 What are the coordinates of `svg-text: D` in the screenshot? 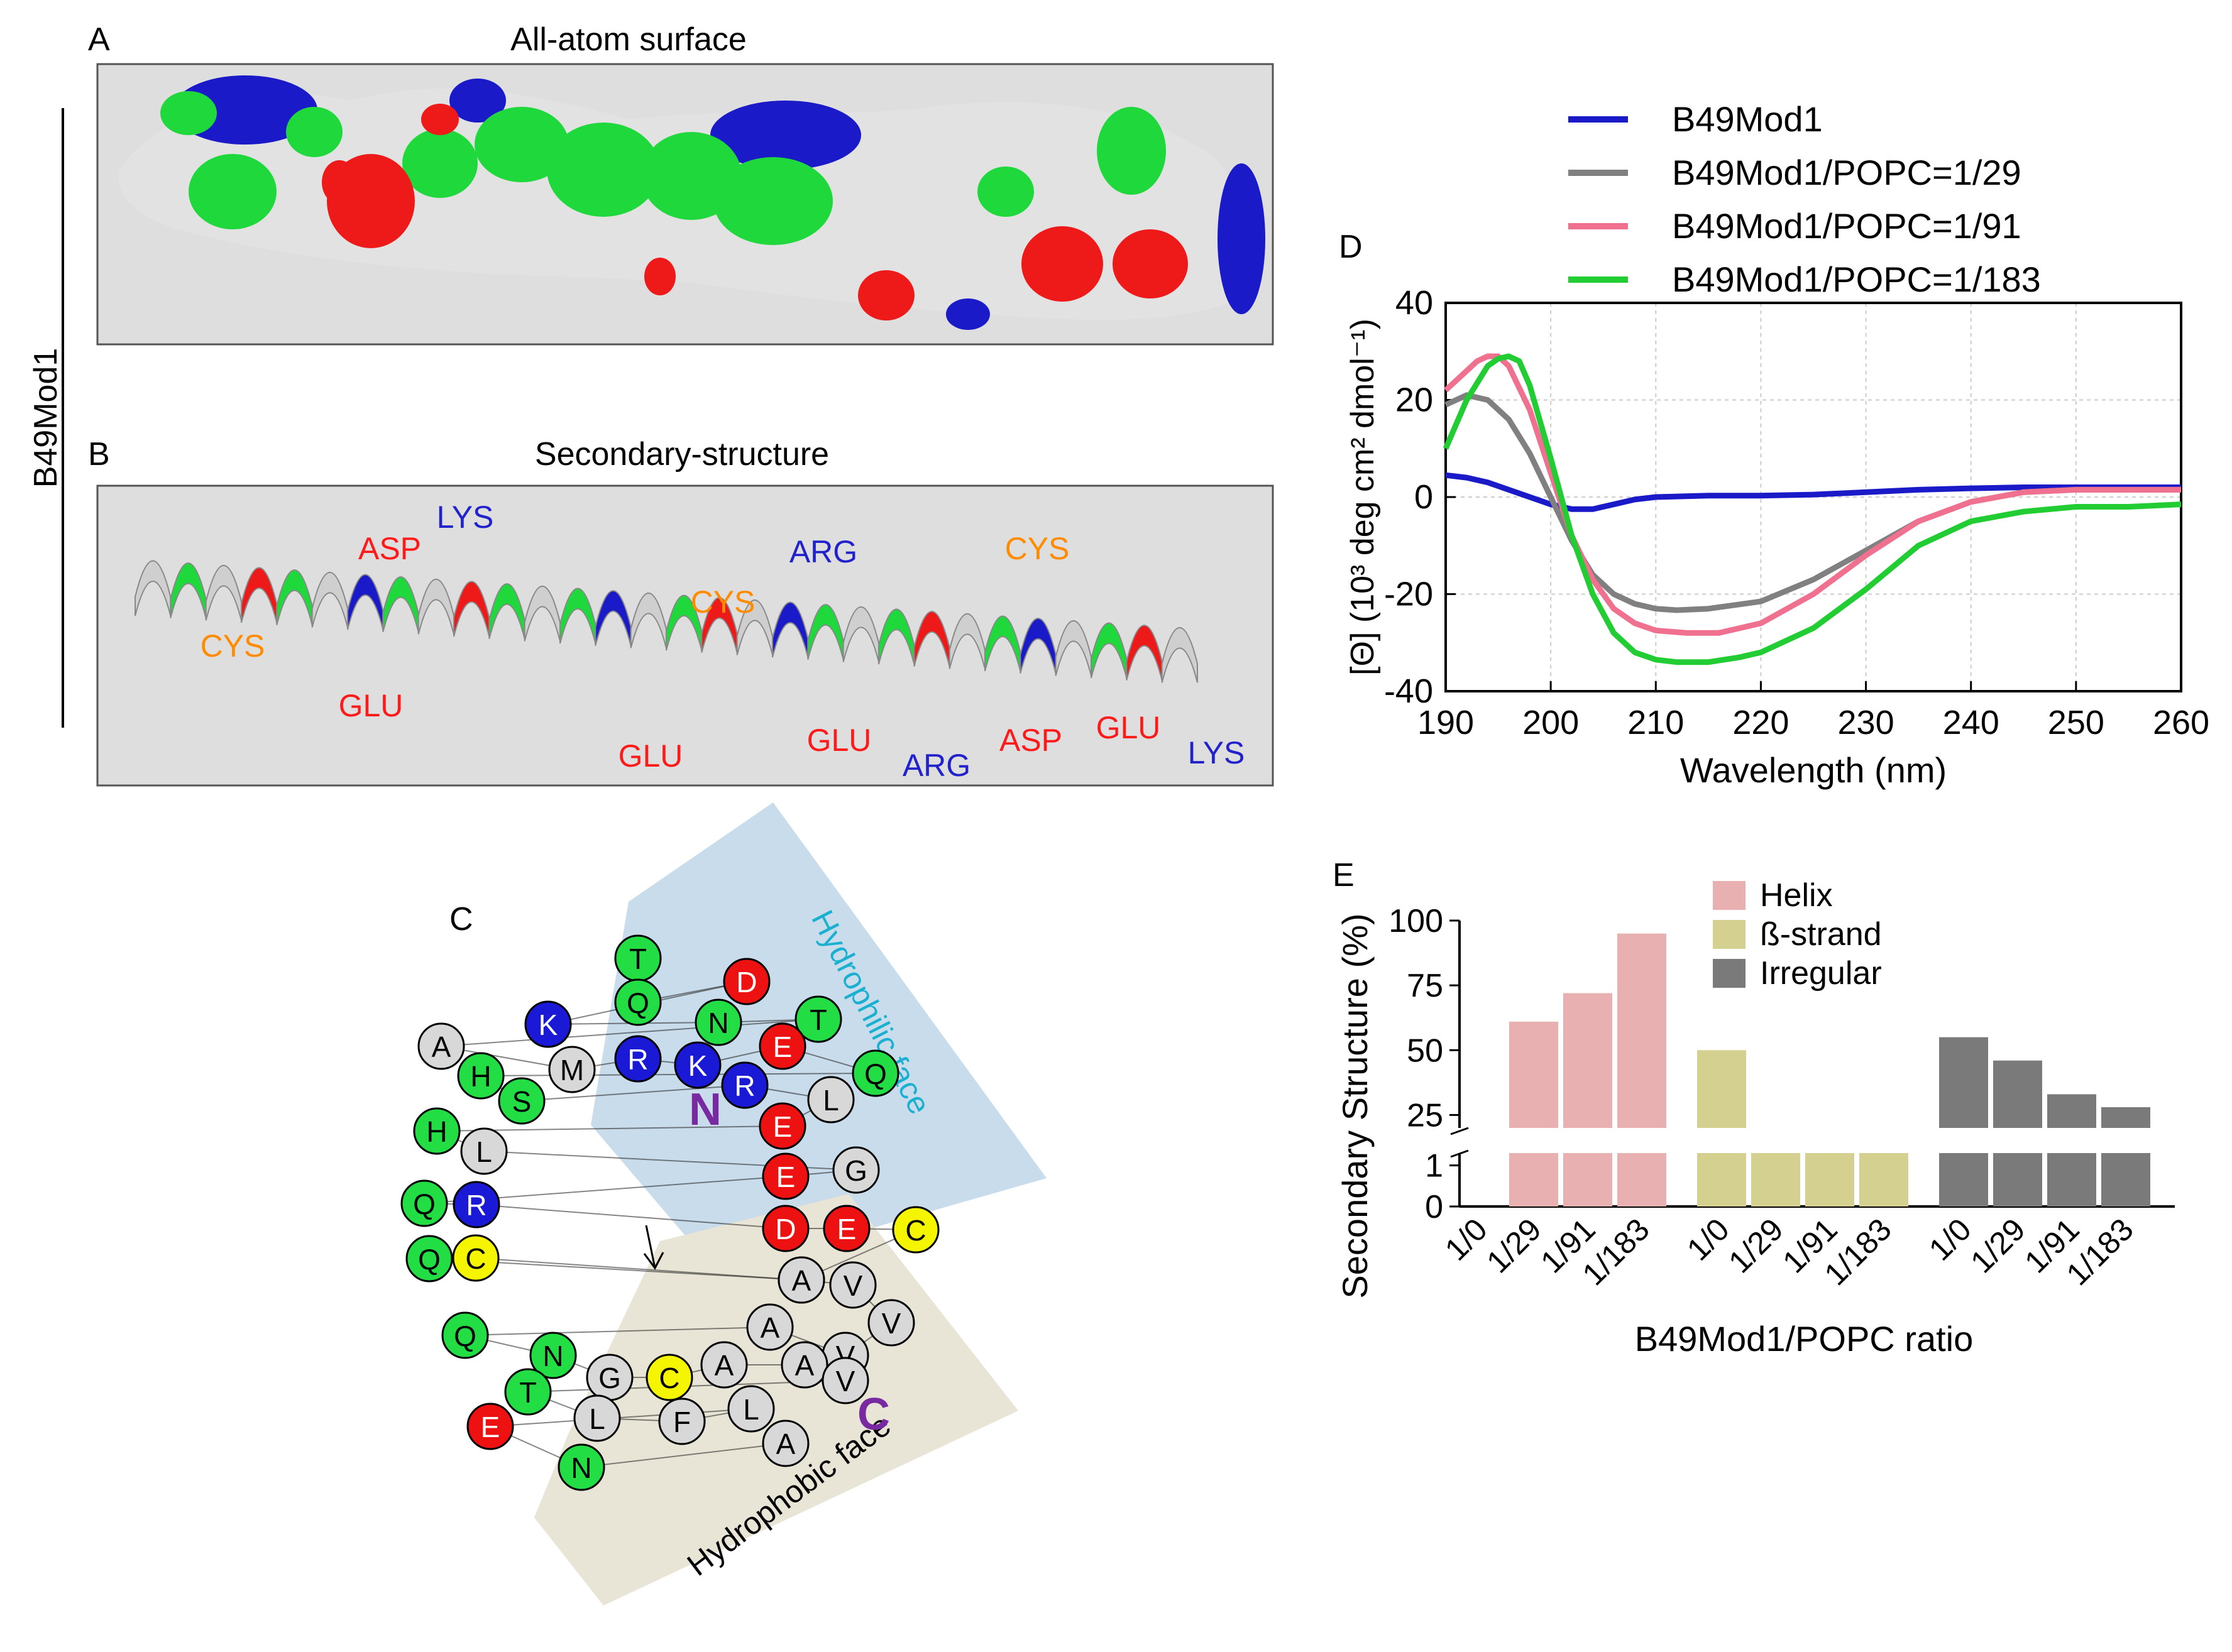 It's located at (746, 982).